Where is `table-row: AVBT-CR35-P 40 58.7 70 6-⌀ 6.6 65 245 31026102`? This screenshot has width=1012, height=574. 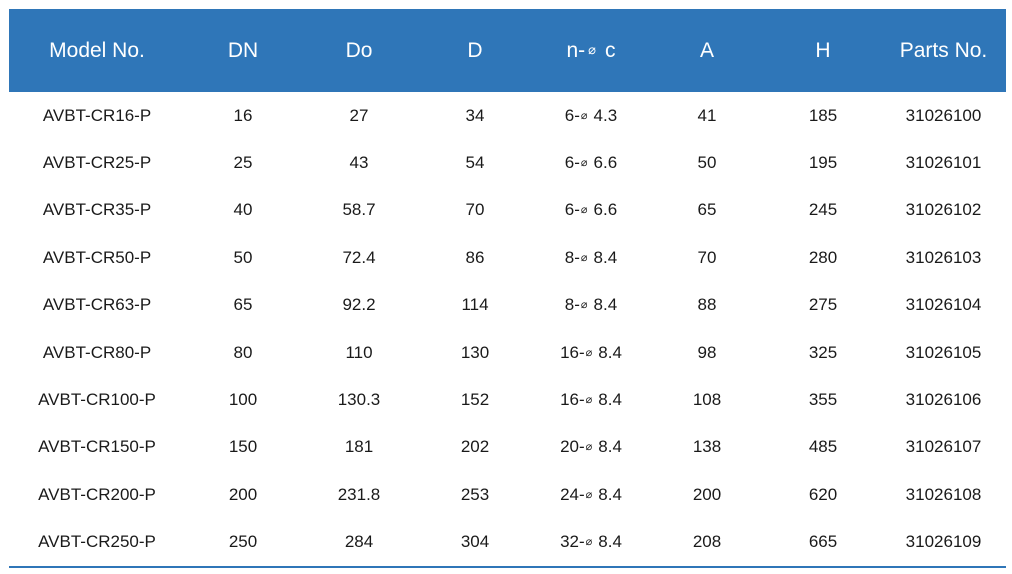
table-row: AVBT-CR35-P 40 58.7 70 6-⌀ 6.6 65 245 31026102 is located at coordinates (507, 210).